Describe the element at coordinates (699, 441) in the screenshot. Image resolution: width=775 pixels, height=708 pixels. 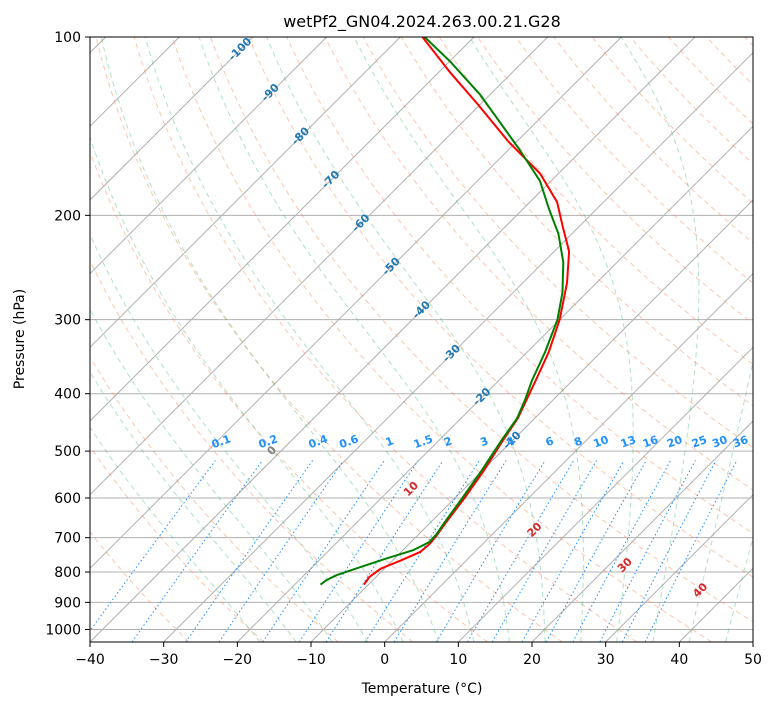
I see `mixing-ratio-label: 25` at that location.